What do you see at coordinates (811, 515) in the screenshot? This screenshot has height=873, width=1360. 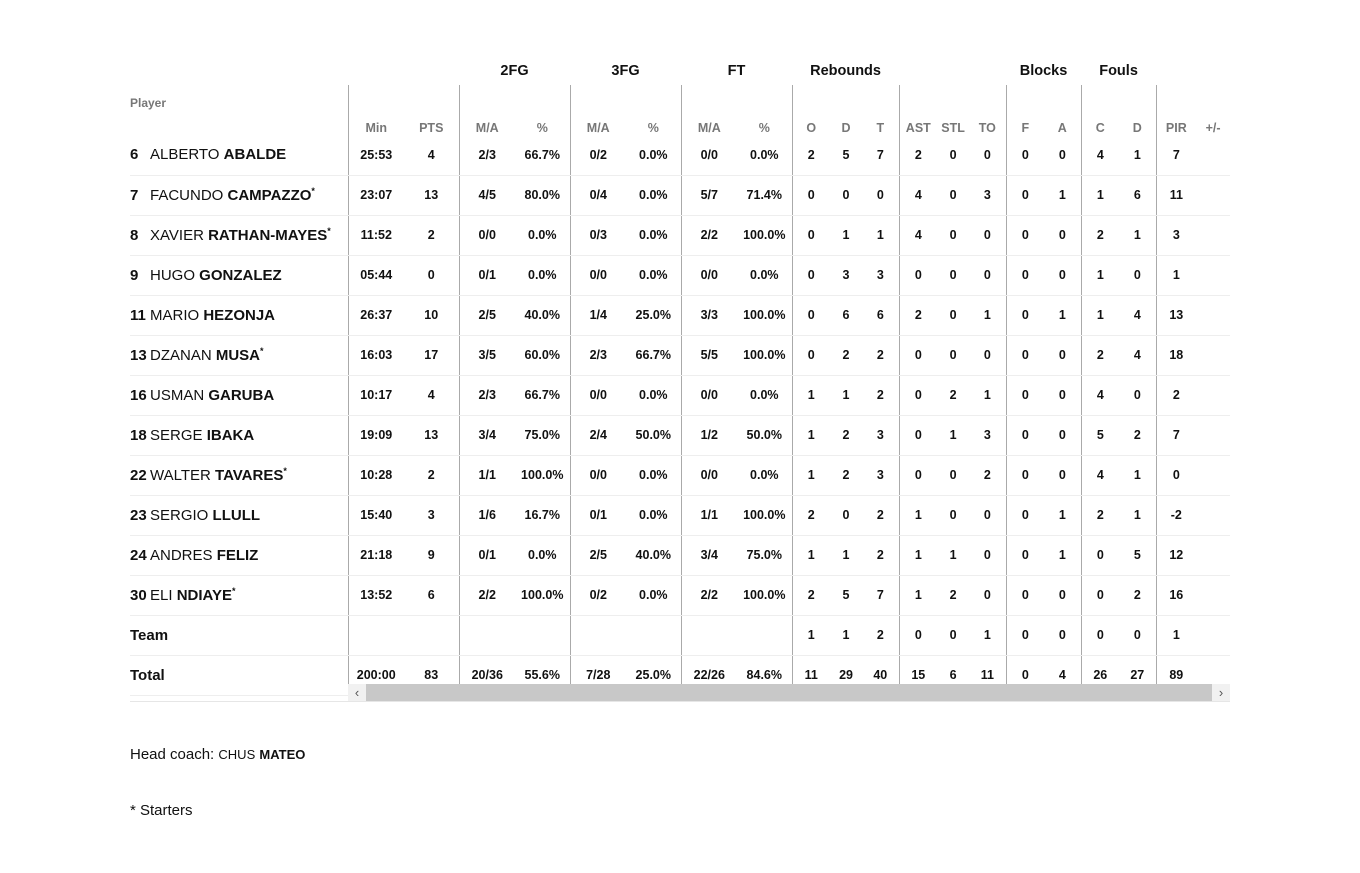 I see `stat-reb-o: 2` at bounding box center [811, 515].